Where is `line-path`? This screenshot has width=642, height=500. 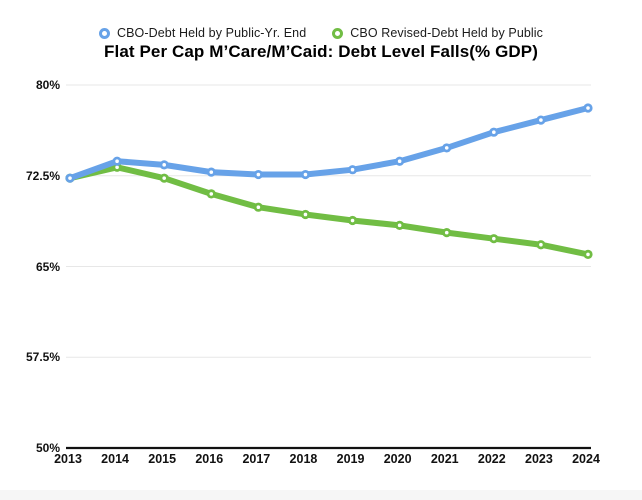
line-path is located at coordinates (329, 143).